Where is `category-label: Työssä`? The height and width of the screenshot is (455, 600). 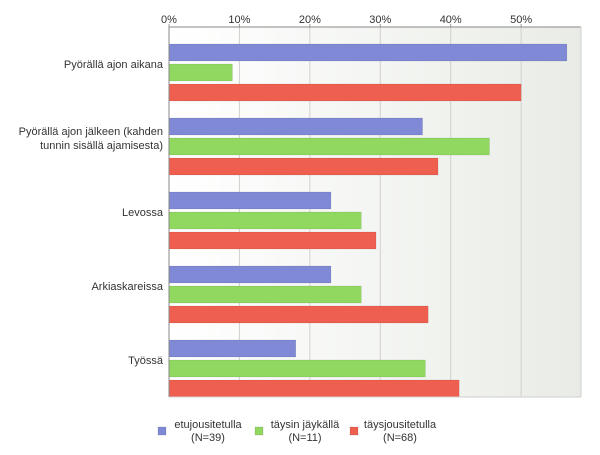
category-label: Työssä is located at coordinates (146, 361).